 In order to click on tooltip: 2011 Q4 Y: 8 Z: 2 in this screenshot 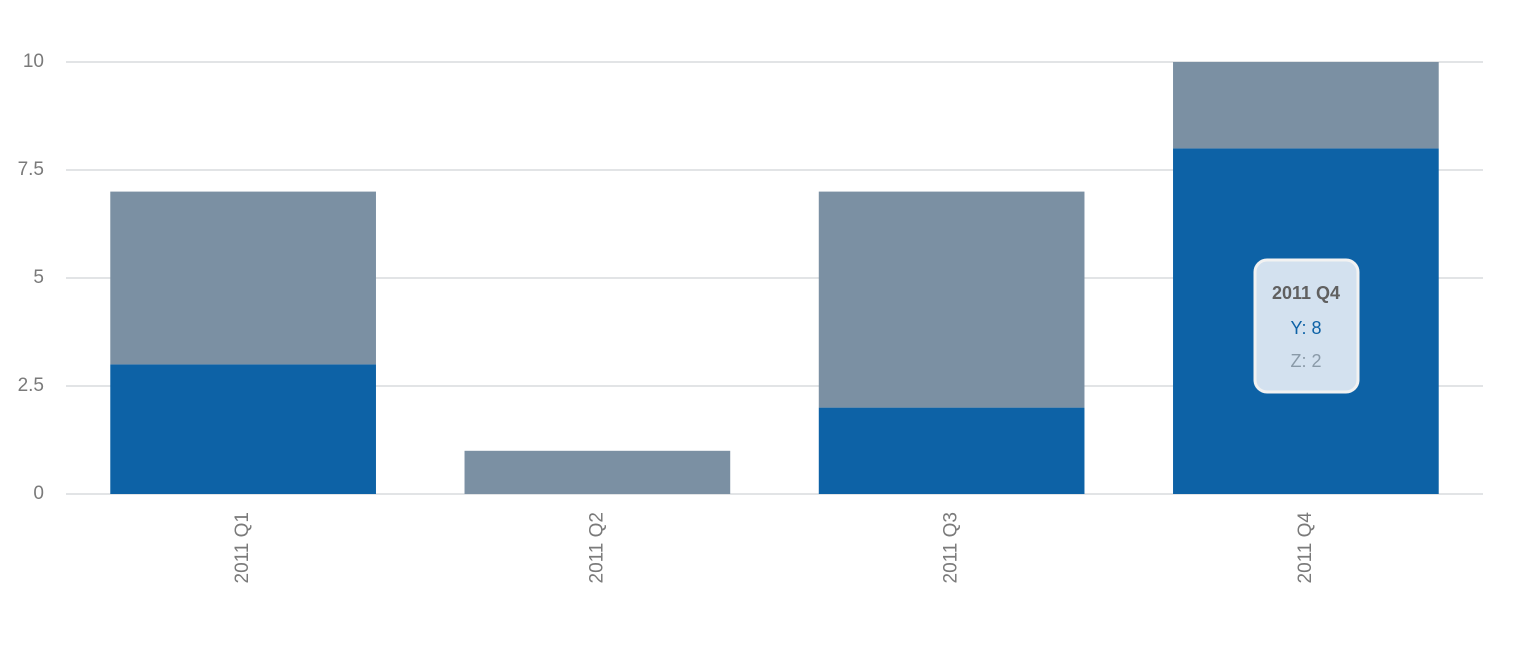, I will do `click(1306, 326)`.